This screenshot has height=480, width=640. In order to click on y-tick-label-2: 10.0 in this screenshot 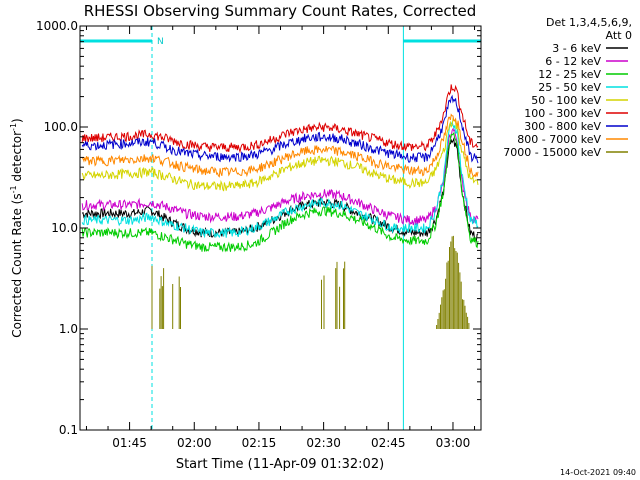, I will do `click(64, 228)`.